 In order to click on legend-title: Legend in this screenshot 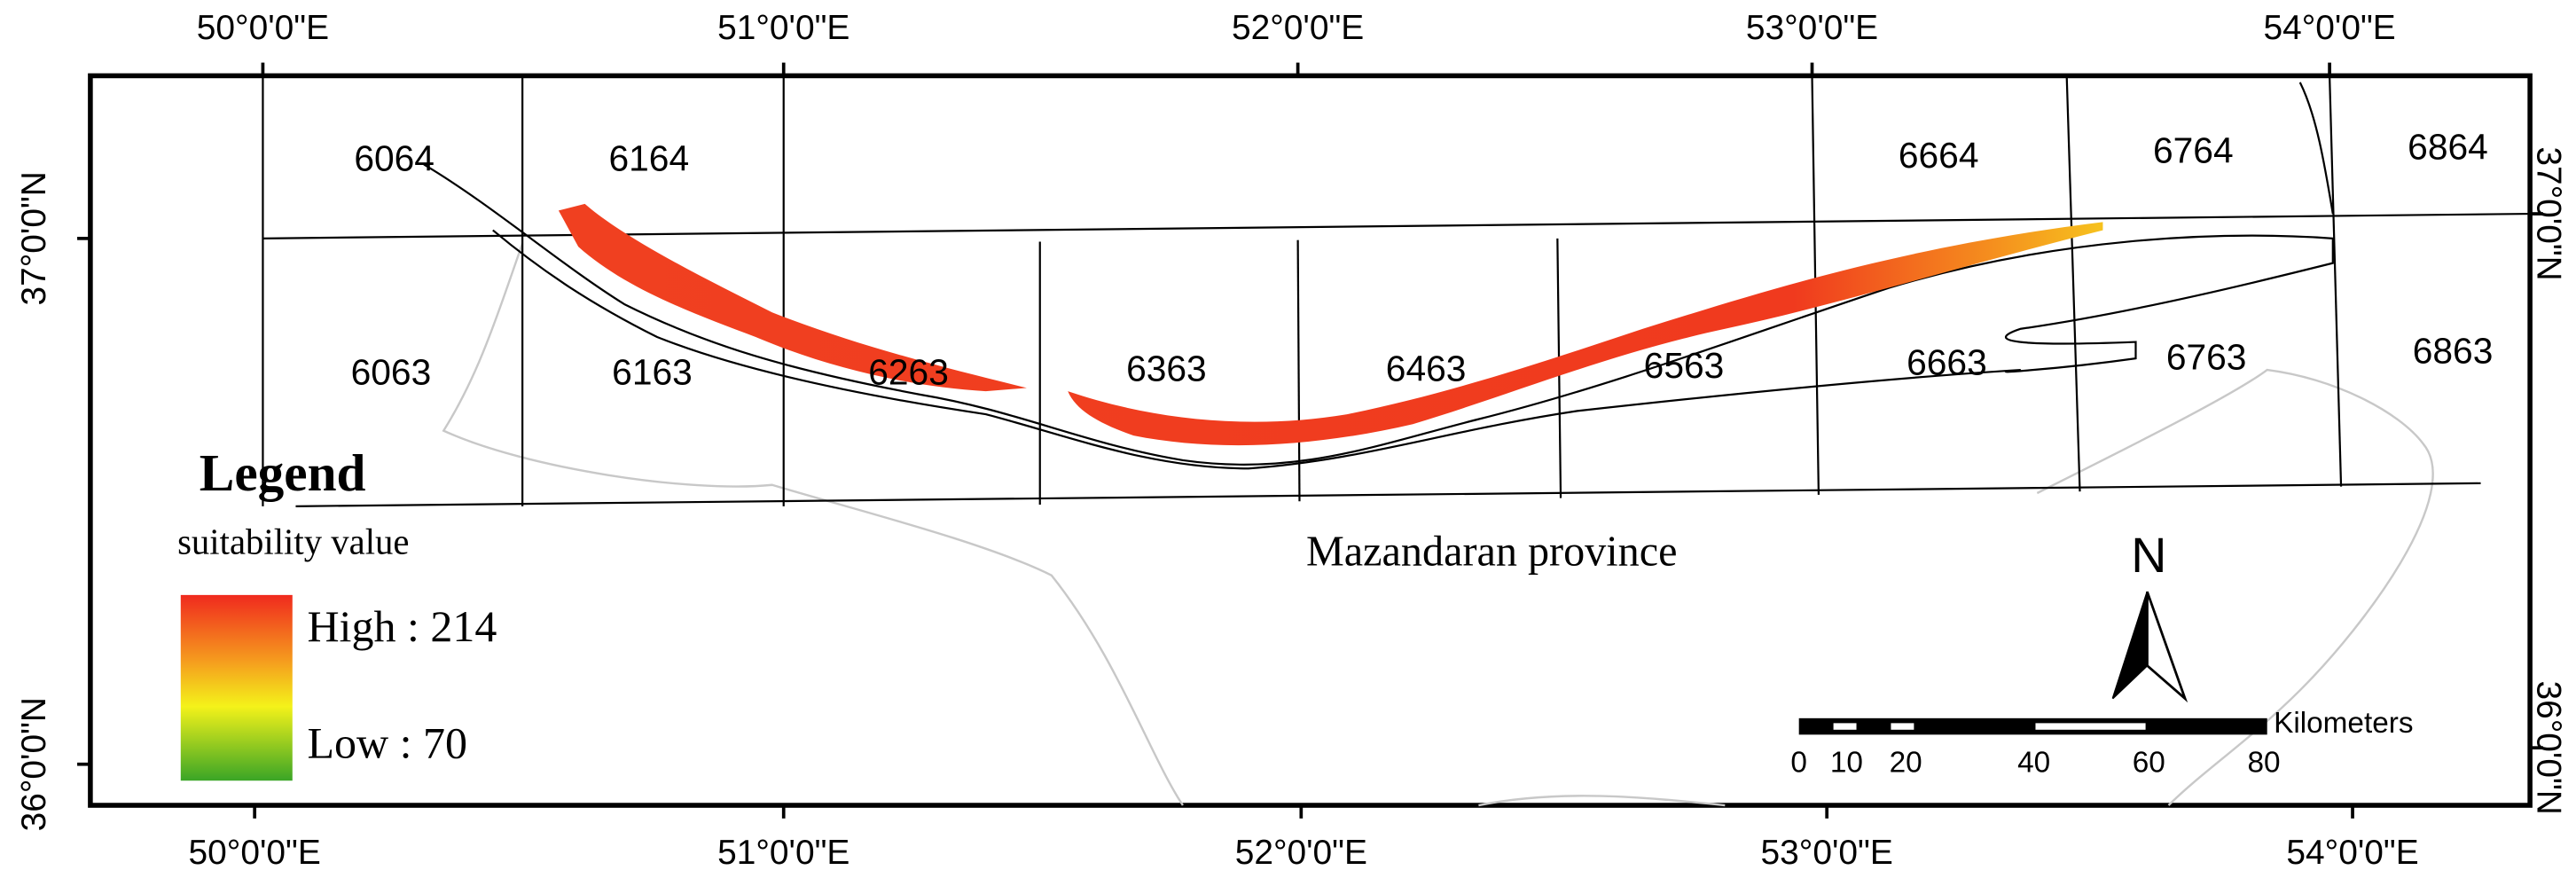, I will do `click(283, 472)`.